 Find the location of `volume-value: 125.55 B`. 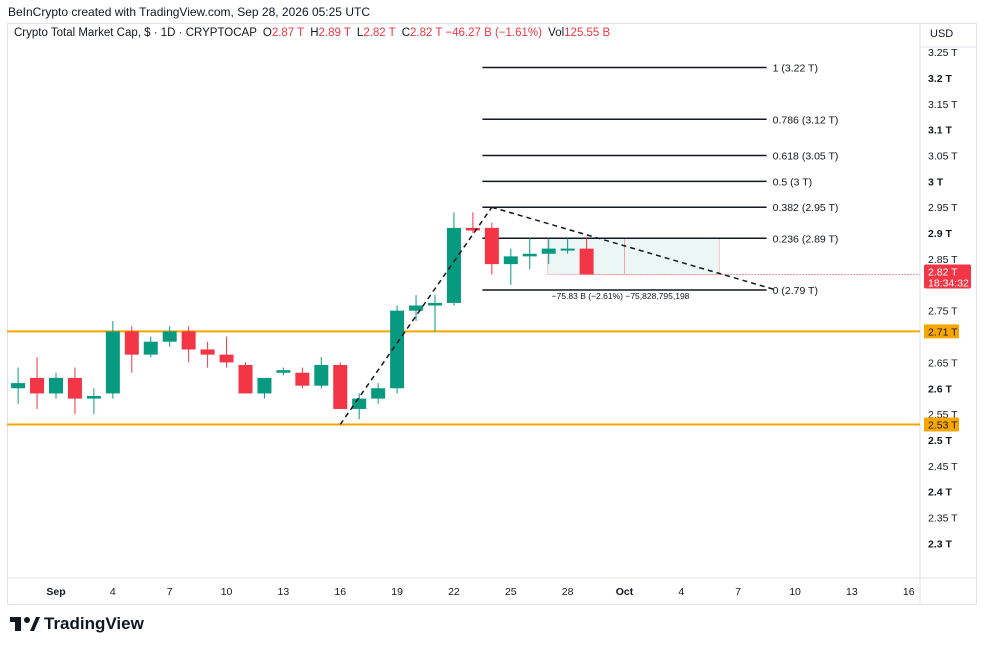

volume-value: 125.55 B is located at coordinates (587, 33).